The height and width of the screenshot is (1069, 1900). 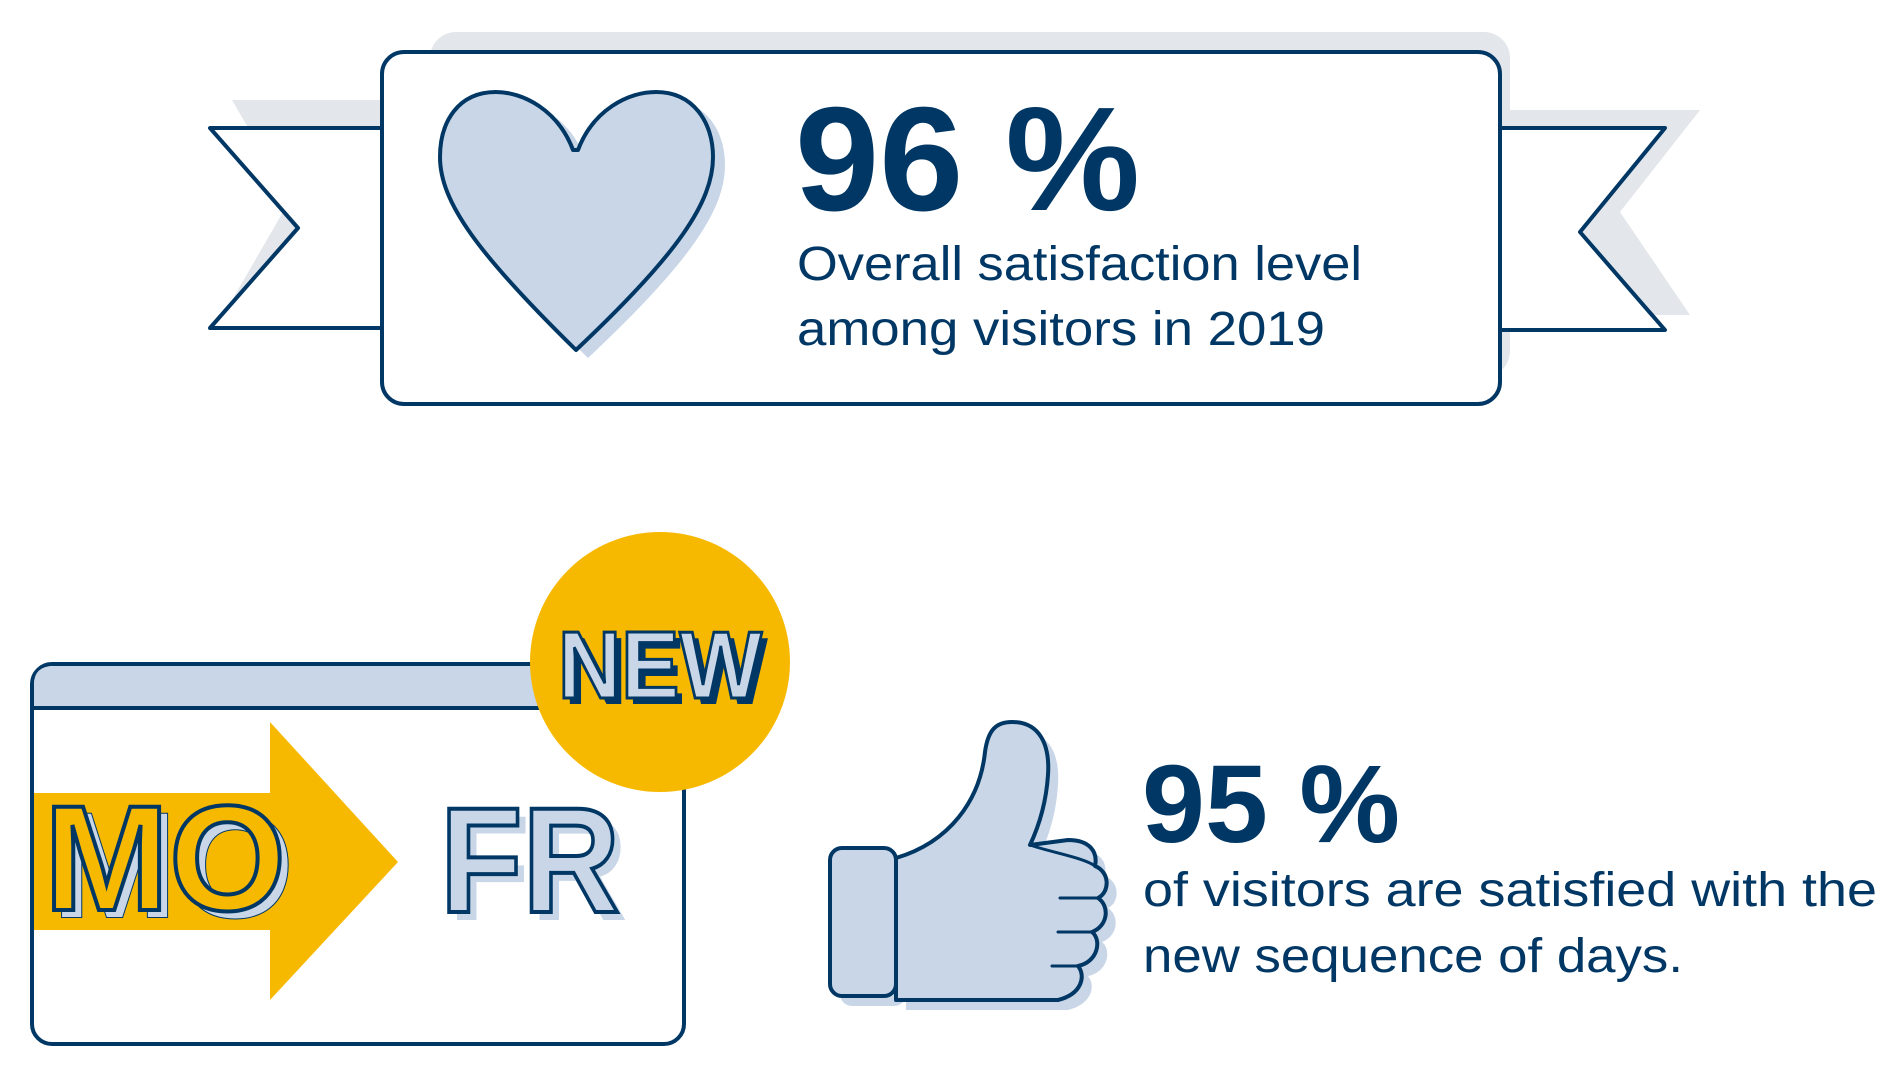 I want to click on stat-label-line-2: among visitors in 2019, so click(x=1061, y=329).